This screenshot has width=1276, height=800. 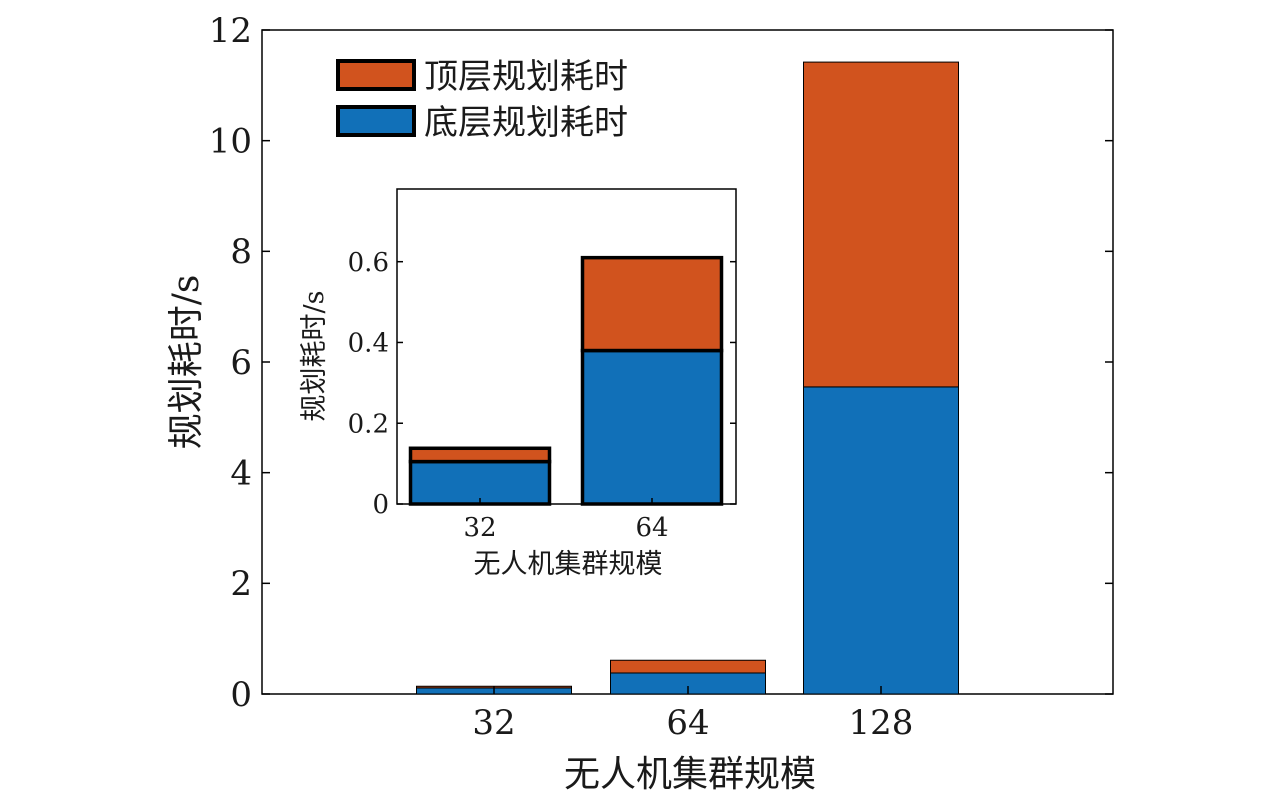 What do you see at coordinates (479, 528) in the screenshot?
I see `inset-x-tick-label: 32` at bounding box center [479, 528].